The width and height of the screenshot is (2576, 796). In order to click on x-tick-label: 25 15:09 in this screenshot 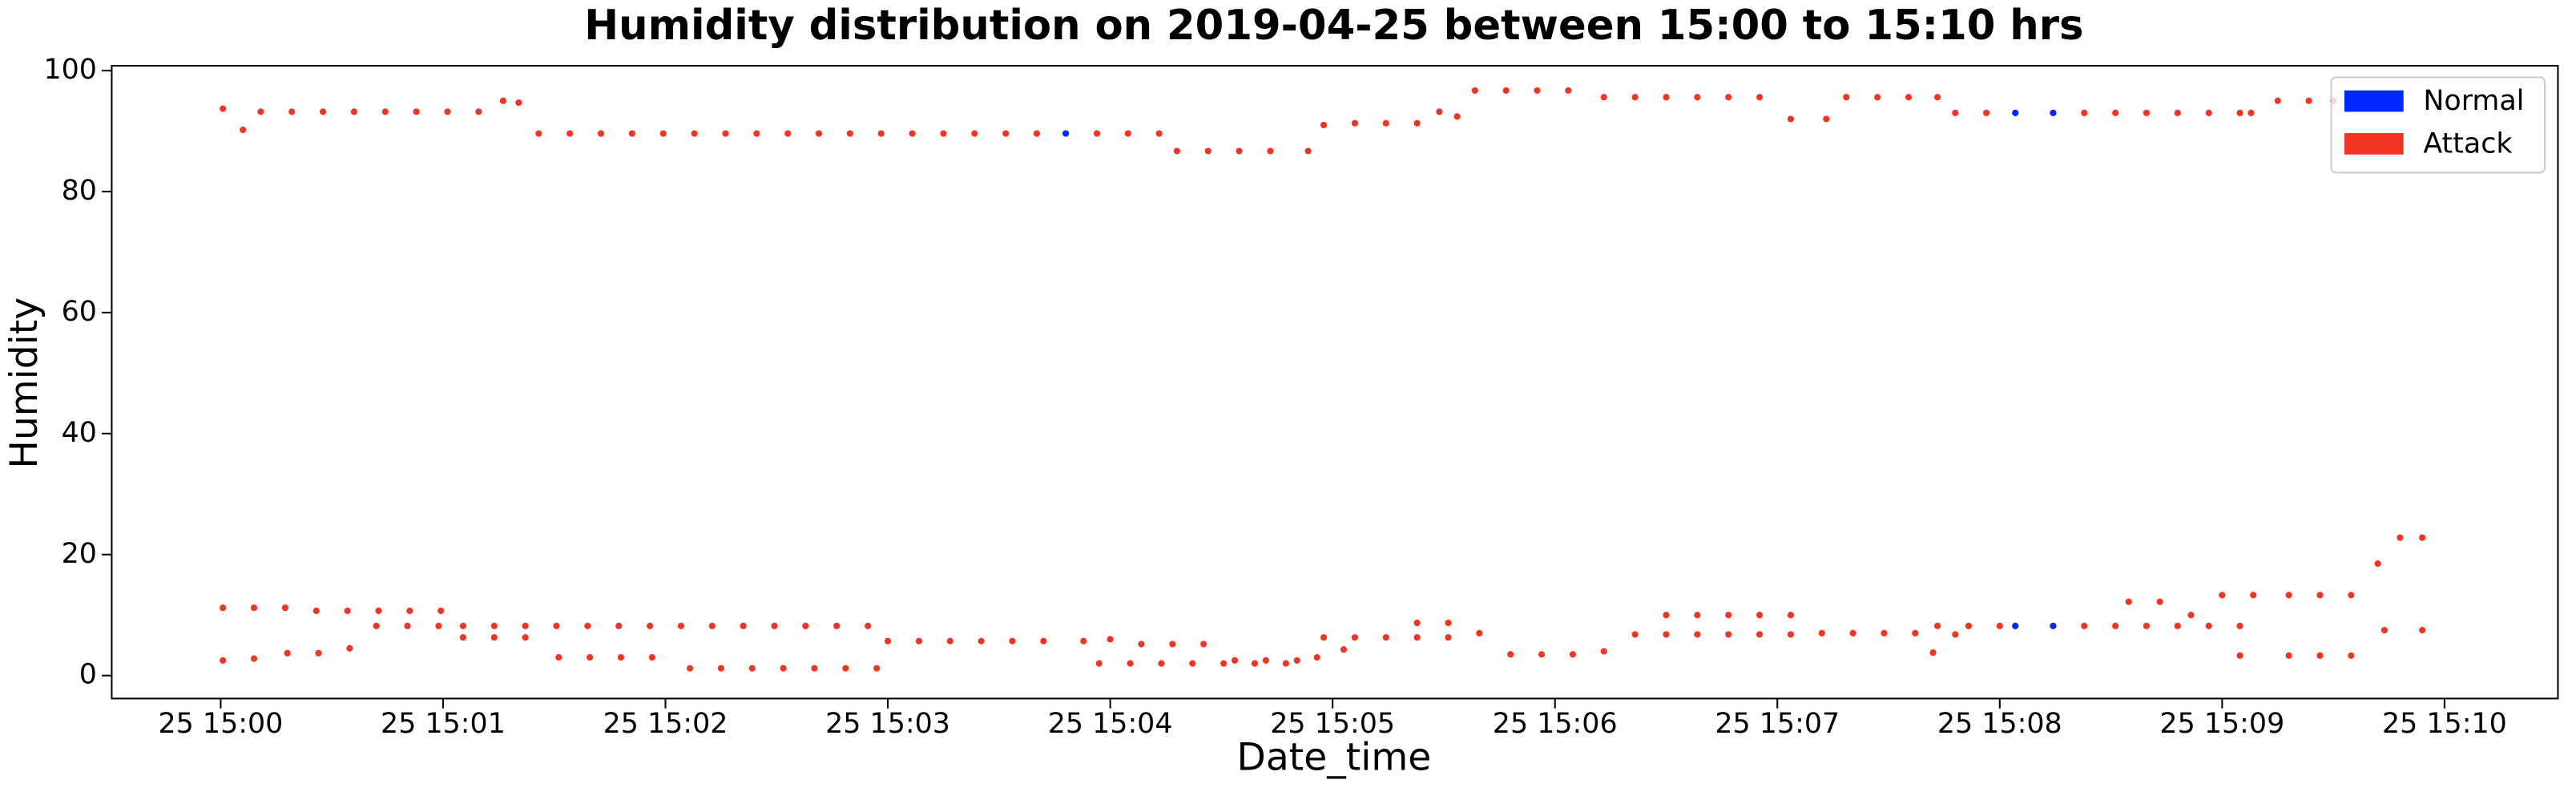, I will do `click(2221, 724)`.